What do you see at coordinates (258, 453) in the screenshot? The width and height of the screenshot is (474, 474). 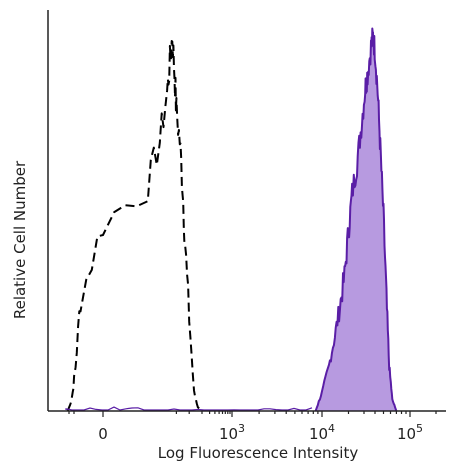 I see `x-axis-title: Log Fluorescence Intensity` at bounding box center [258, 453].